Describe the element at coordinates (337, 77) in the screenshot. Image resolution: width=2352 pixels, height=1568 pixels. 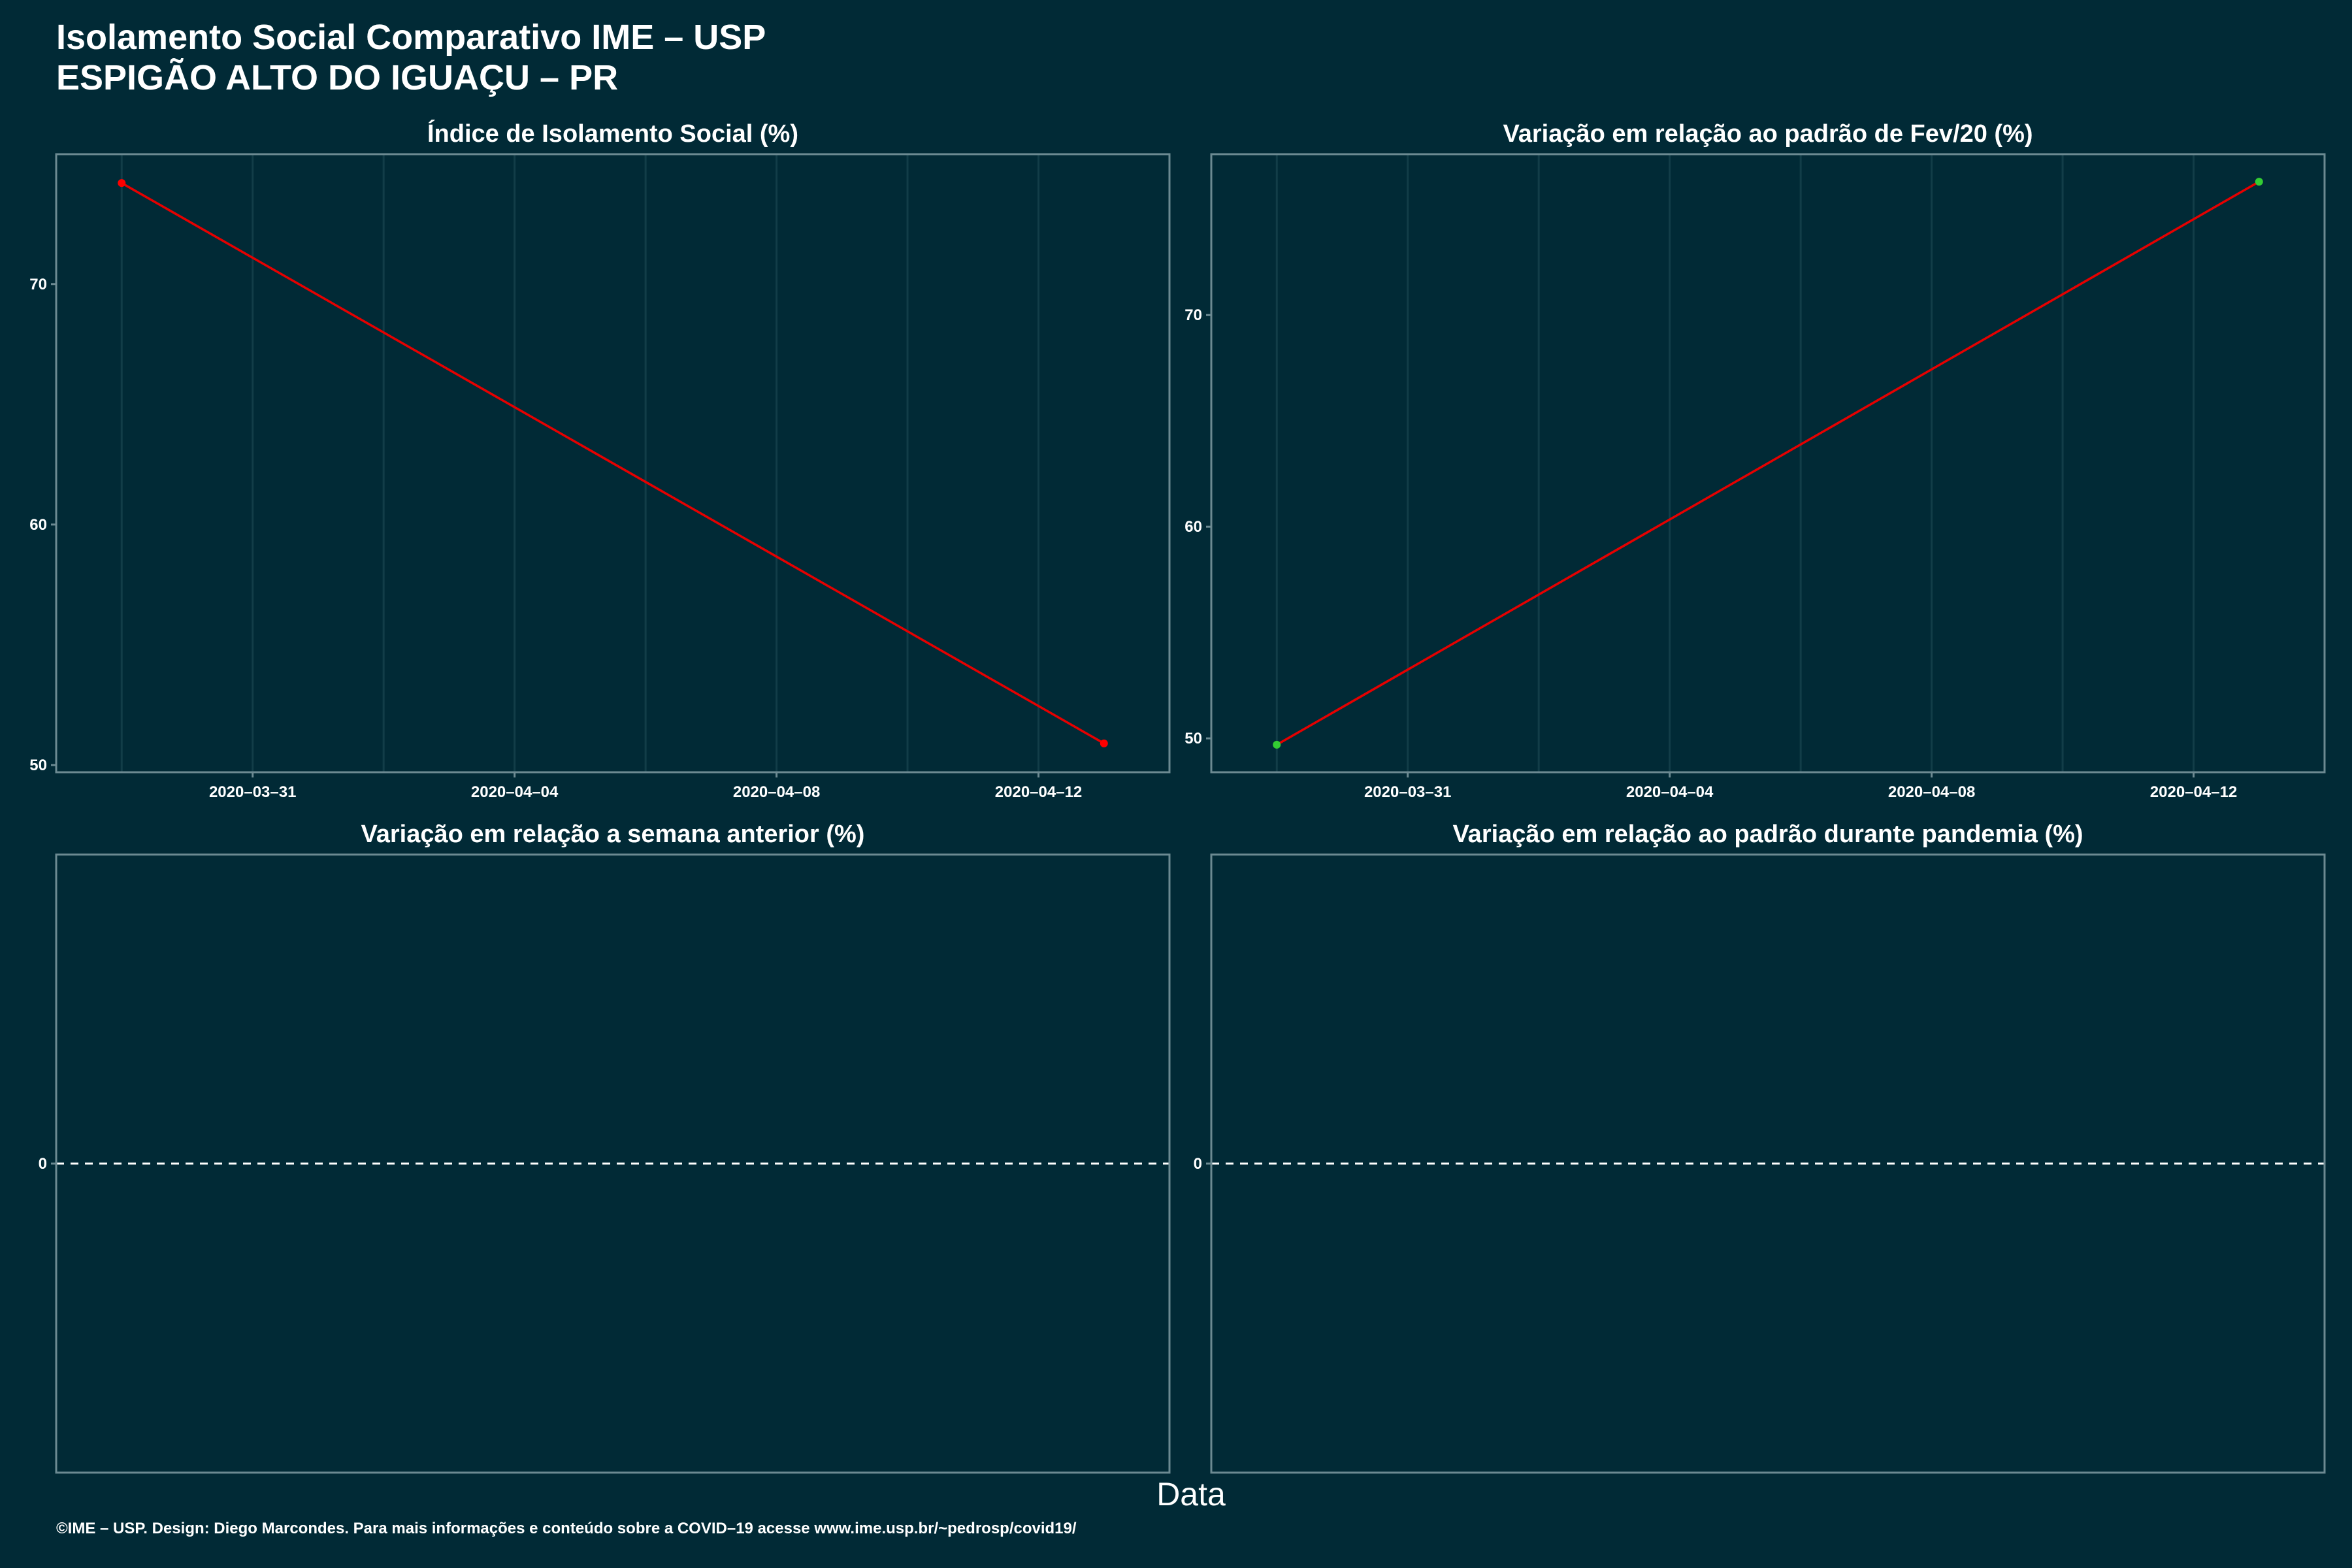
I see `figure-title-line-2: ESPIGÃO ALTO DO IGUAÇU – PR` at that location.